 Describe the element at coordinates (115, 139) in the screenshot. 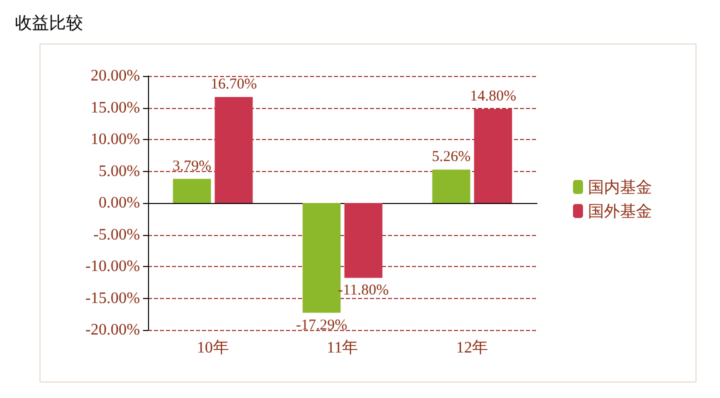

I see `y-tick-label: 10.00%` at that location.